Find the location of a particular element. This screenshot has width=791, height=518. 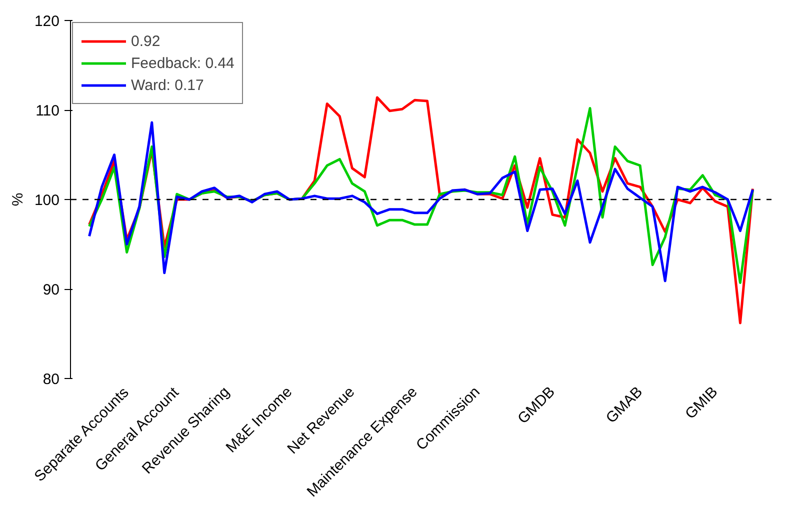

y-tick-label: 80 is located at coordinates (51, 379).